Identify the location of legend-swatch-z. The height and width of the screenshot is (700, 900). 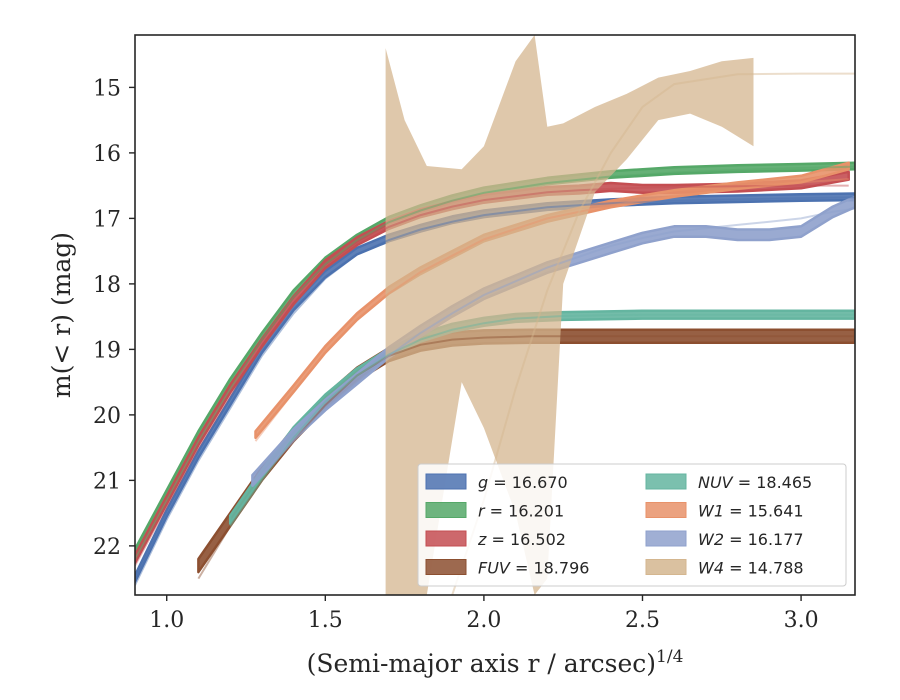
(446, 538).